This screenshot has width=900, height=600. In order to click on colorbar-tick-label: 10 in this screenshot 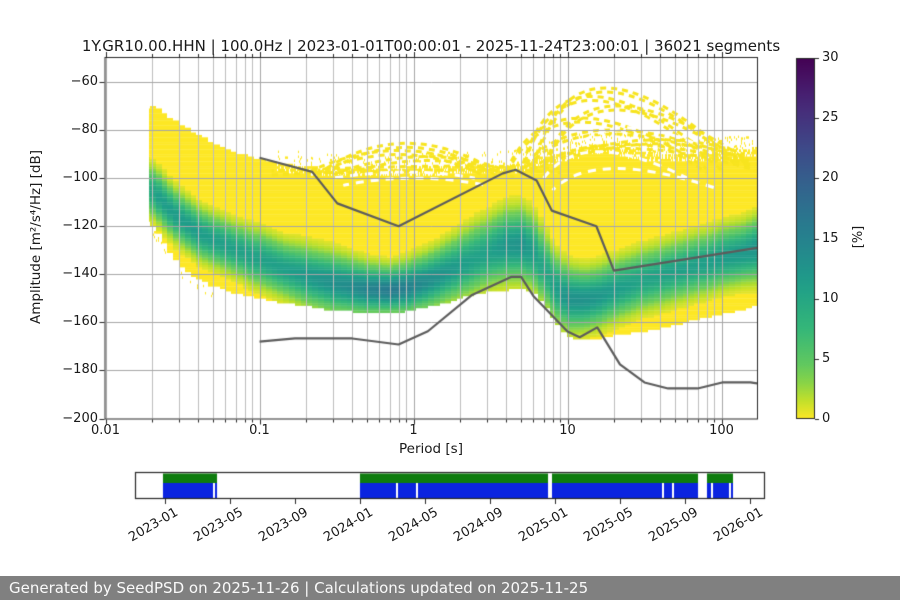, I will do `click(830, 298)`.